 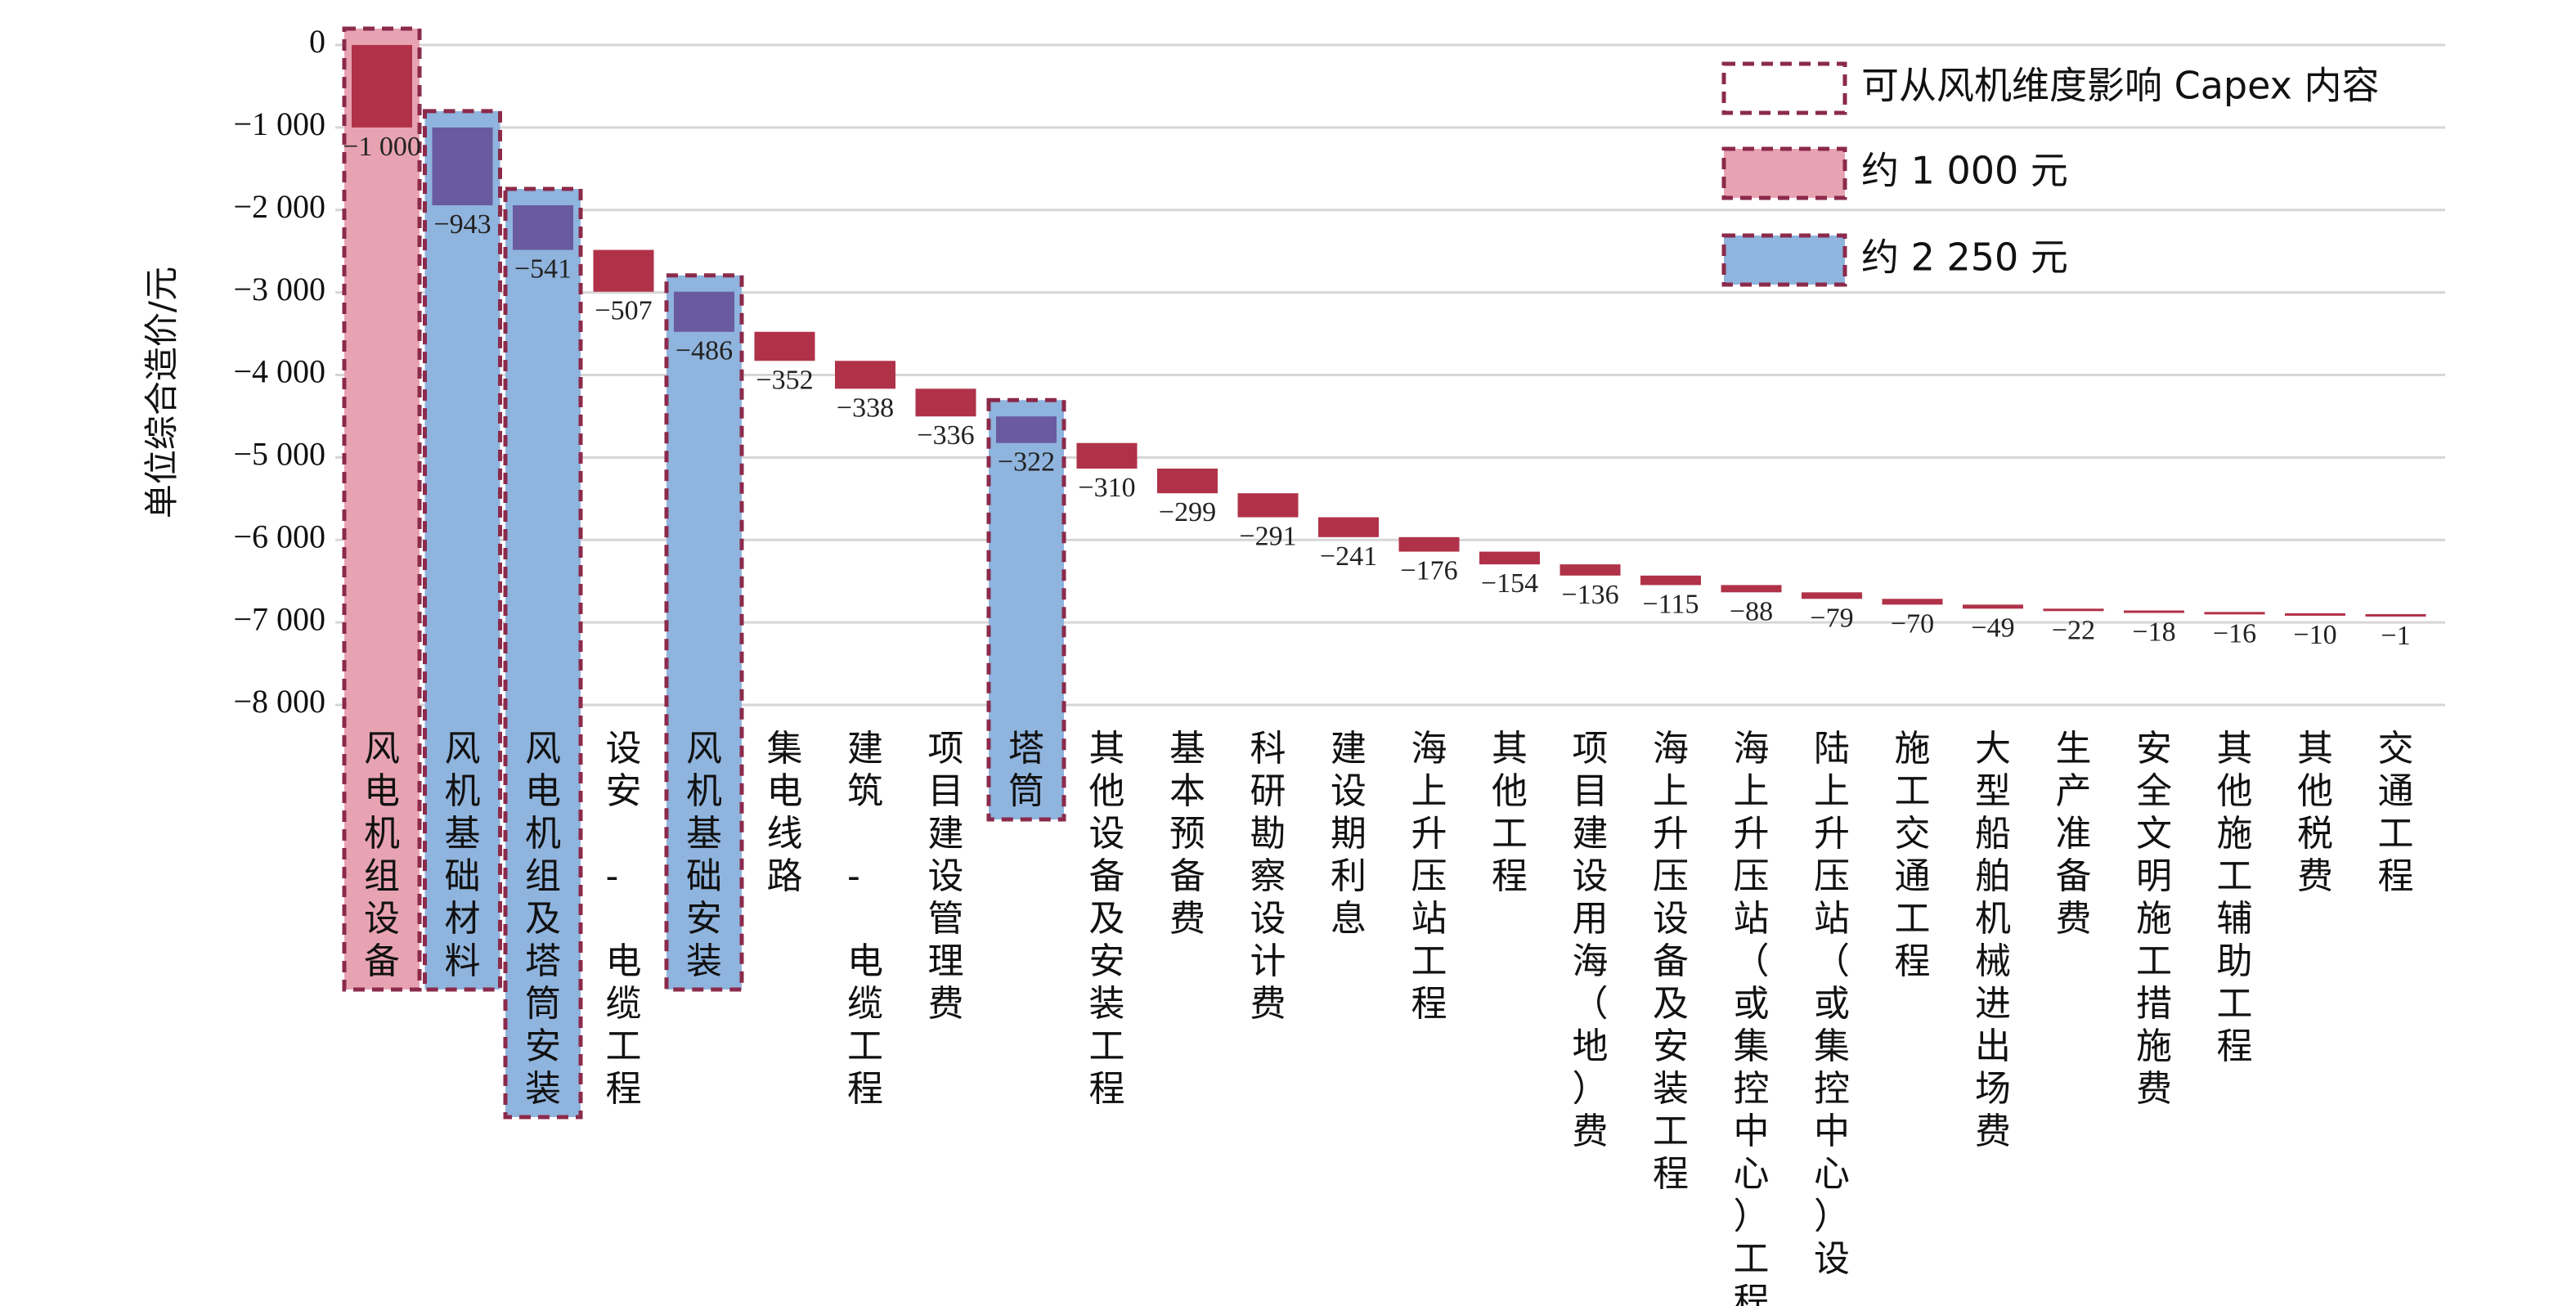 What do you see at coordinates (1913, 855) in the screenshot?
I see `category-label: 施工交通工程` at bounding box center [1913, 855].